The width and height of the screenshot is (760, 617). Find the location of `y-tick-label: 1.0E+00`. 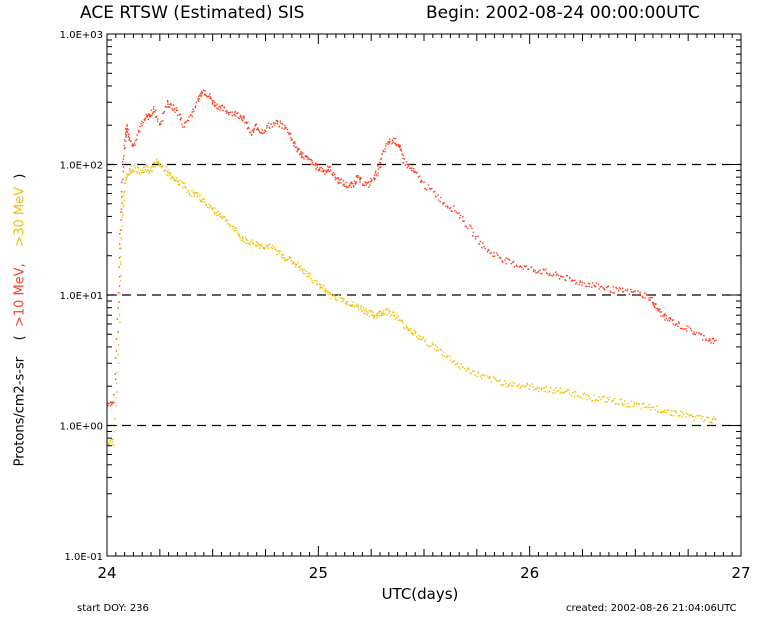

y-tick-label: 1.0E+00 is located at coordinates (81, 427).